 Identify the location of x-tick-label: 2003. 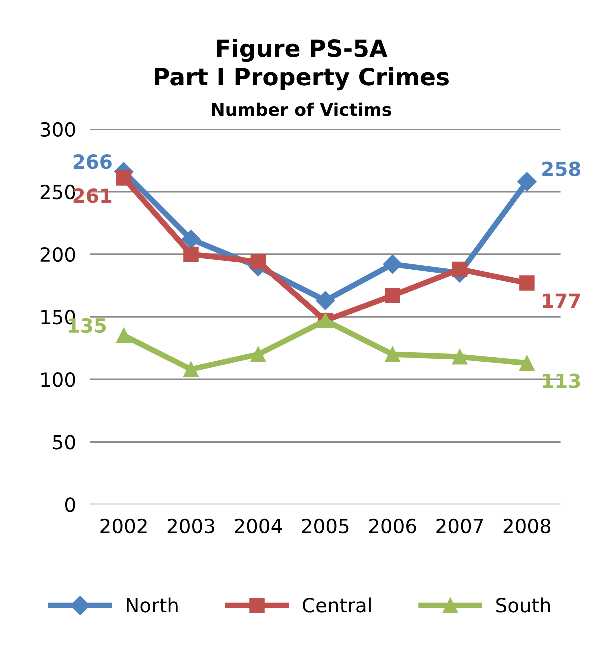
(191, 526).